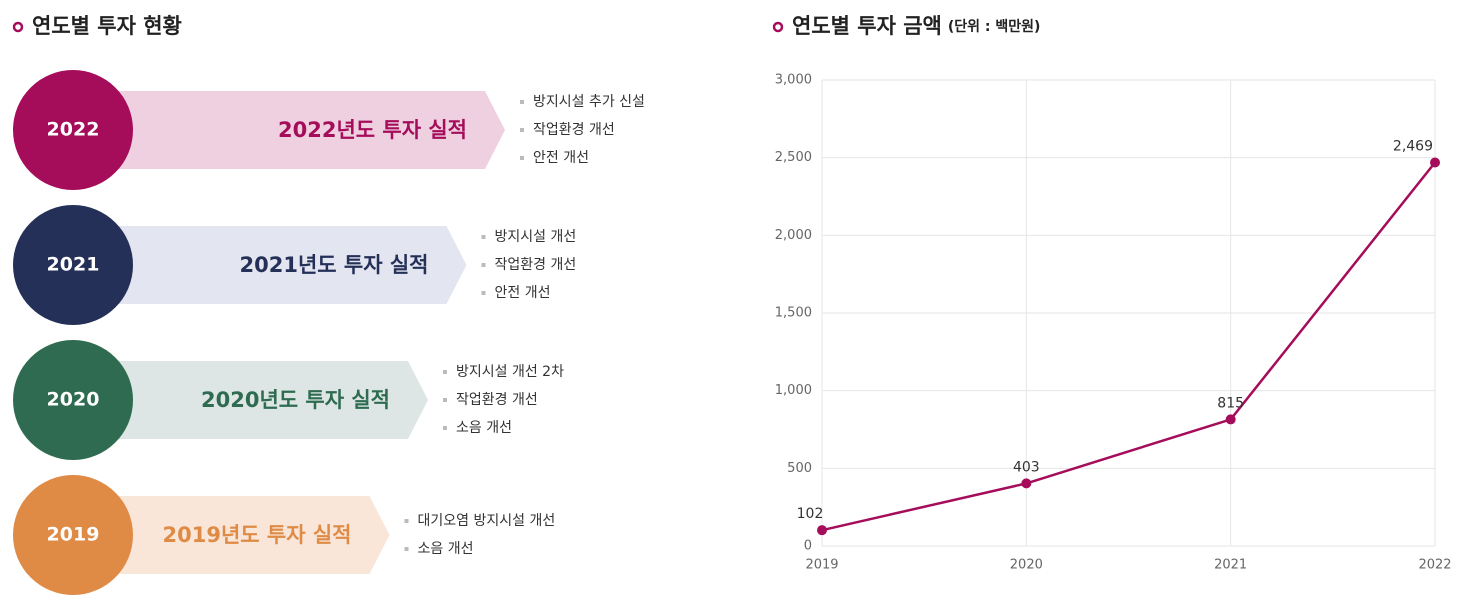 The height and width of the screenshot is (611, 1481). I want to click on value-label: 102, so click(810, 514).